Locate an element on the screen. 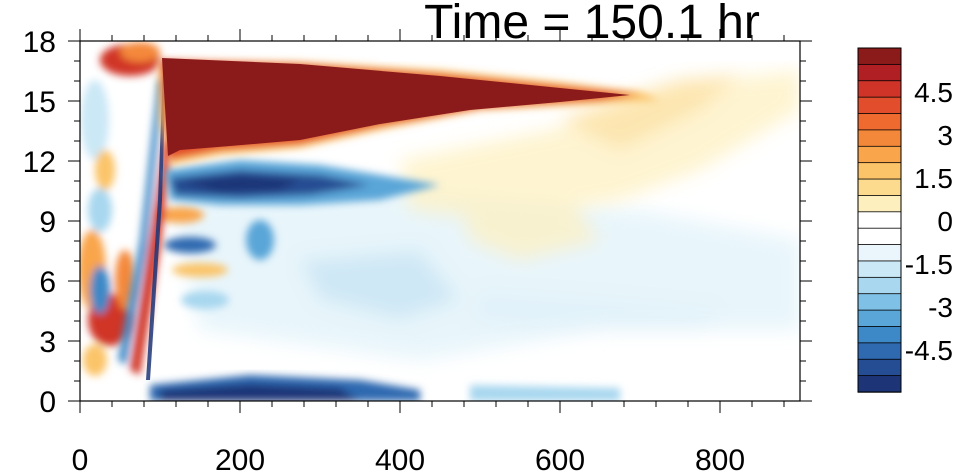  y-tick-label: 18 is located at coordinates (39, 42).